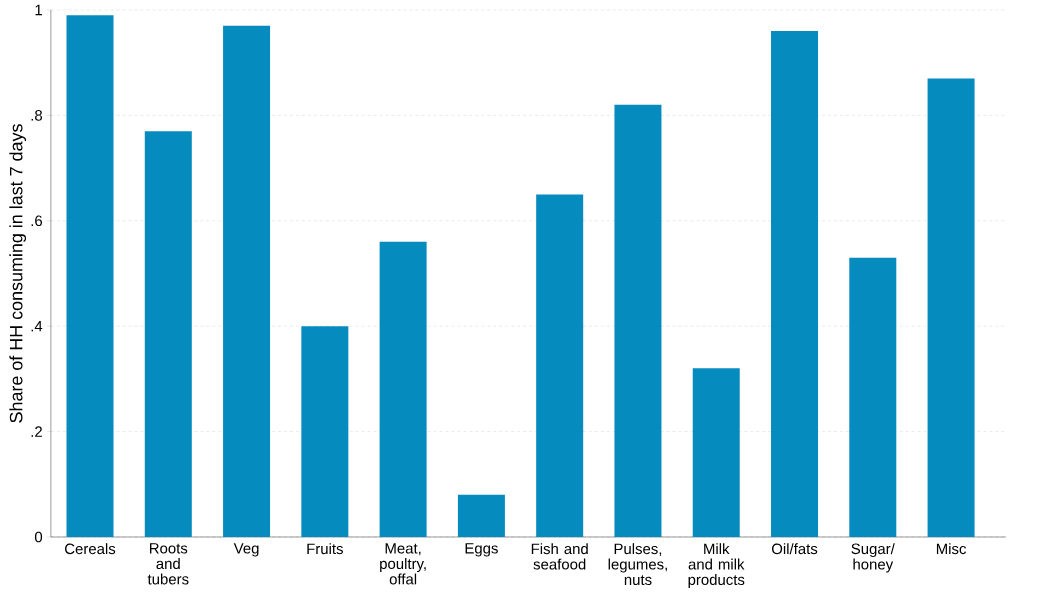 The width and height of the screenshot is (1045, 602). What do you see at coordinates (38, 537) in the screenshot?
I see `y-tick-label: 0` at bounding box center [38, 537].